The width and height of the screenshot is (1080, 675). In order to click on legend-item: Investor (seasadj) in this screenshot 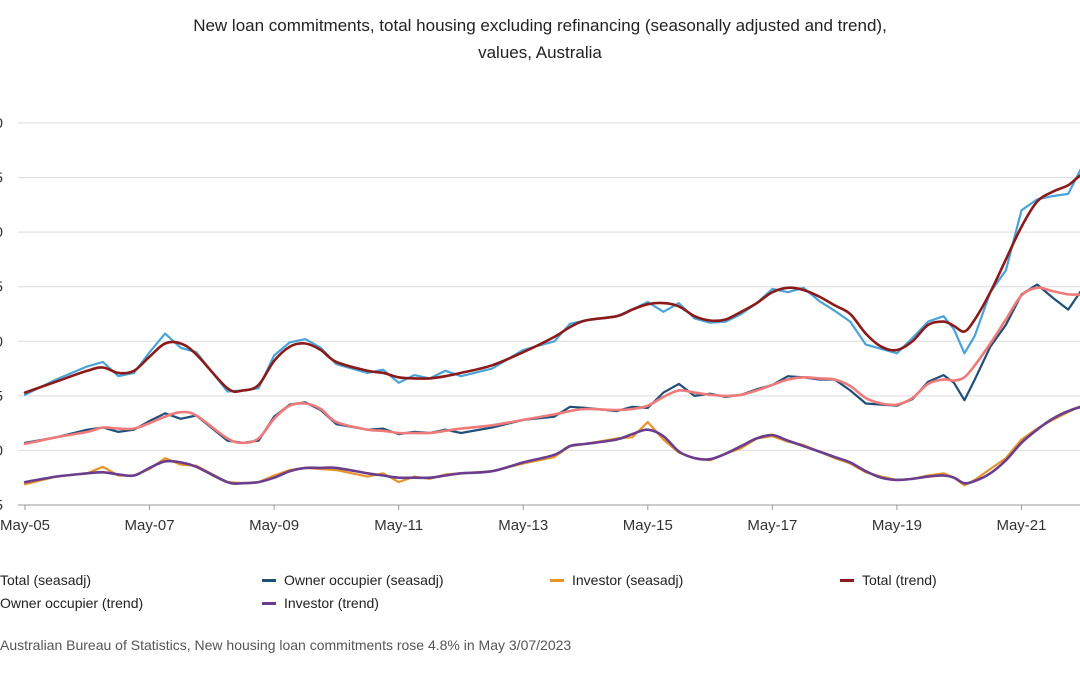, I will do `click(616, 580)`.